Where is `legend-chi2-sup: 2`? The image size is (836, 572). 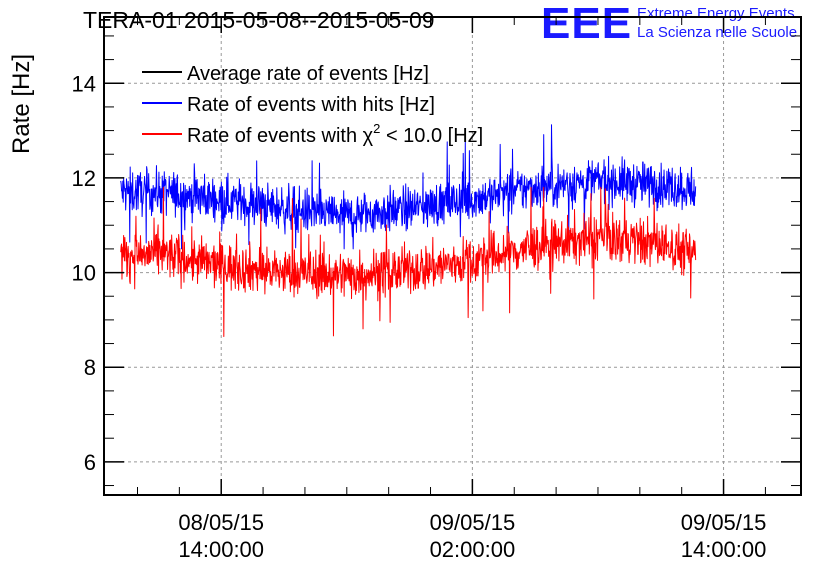 legend-chi2-sup: 2 is located at coordinates (376, 128).